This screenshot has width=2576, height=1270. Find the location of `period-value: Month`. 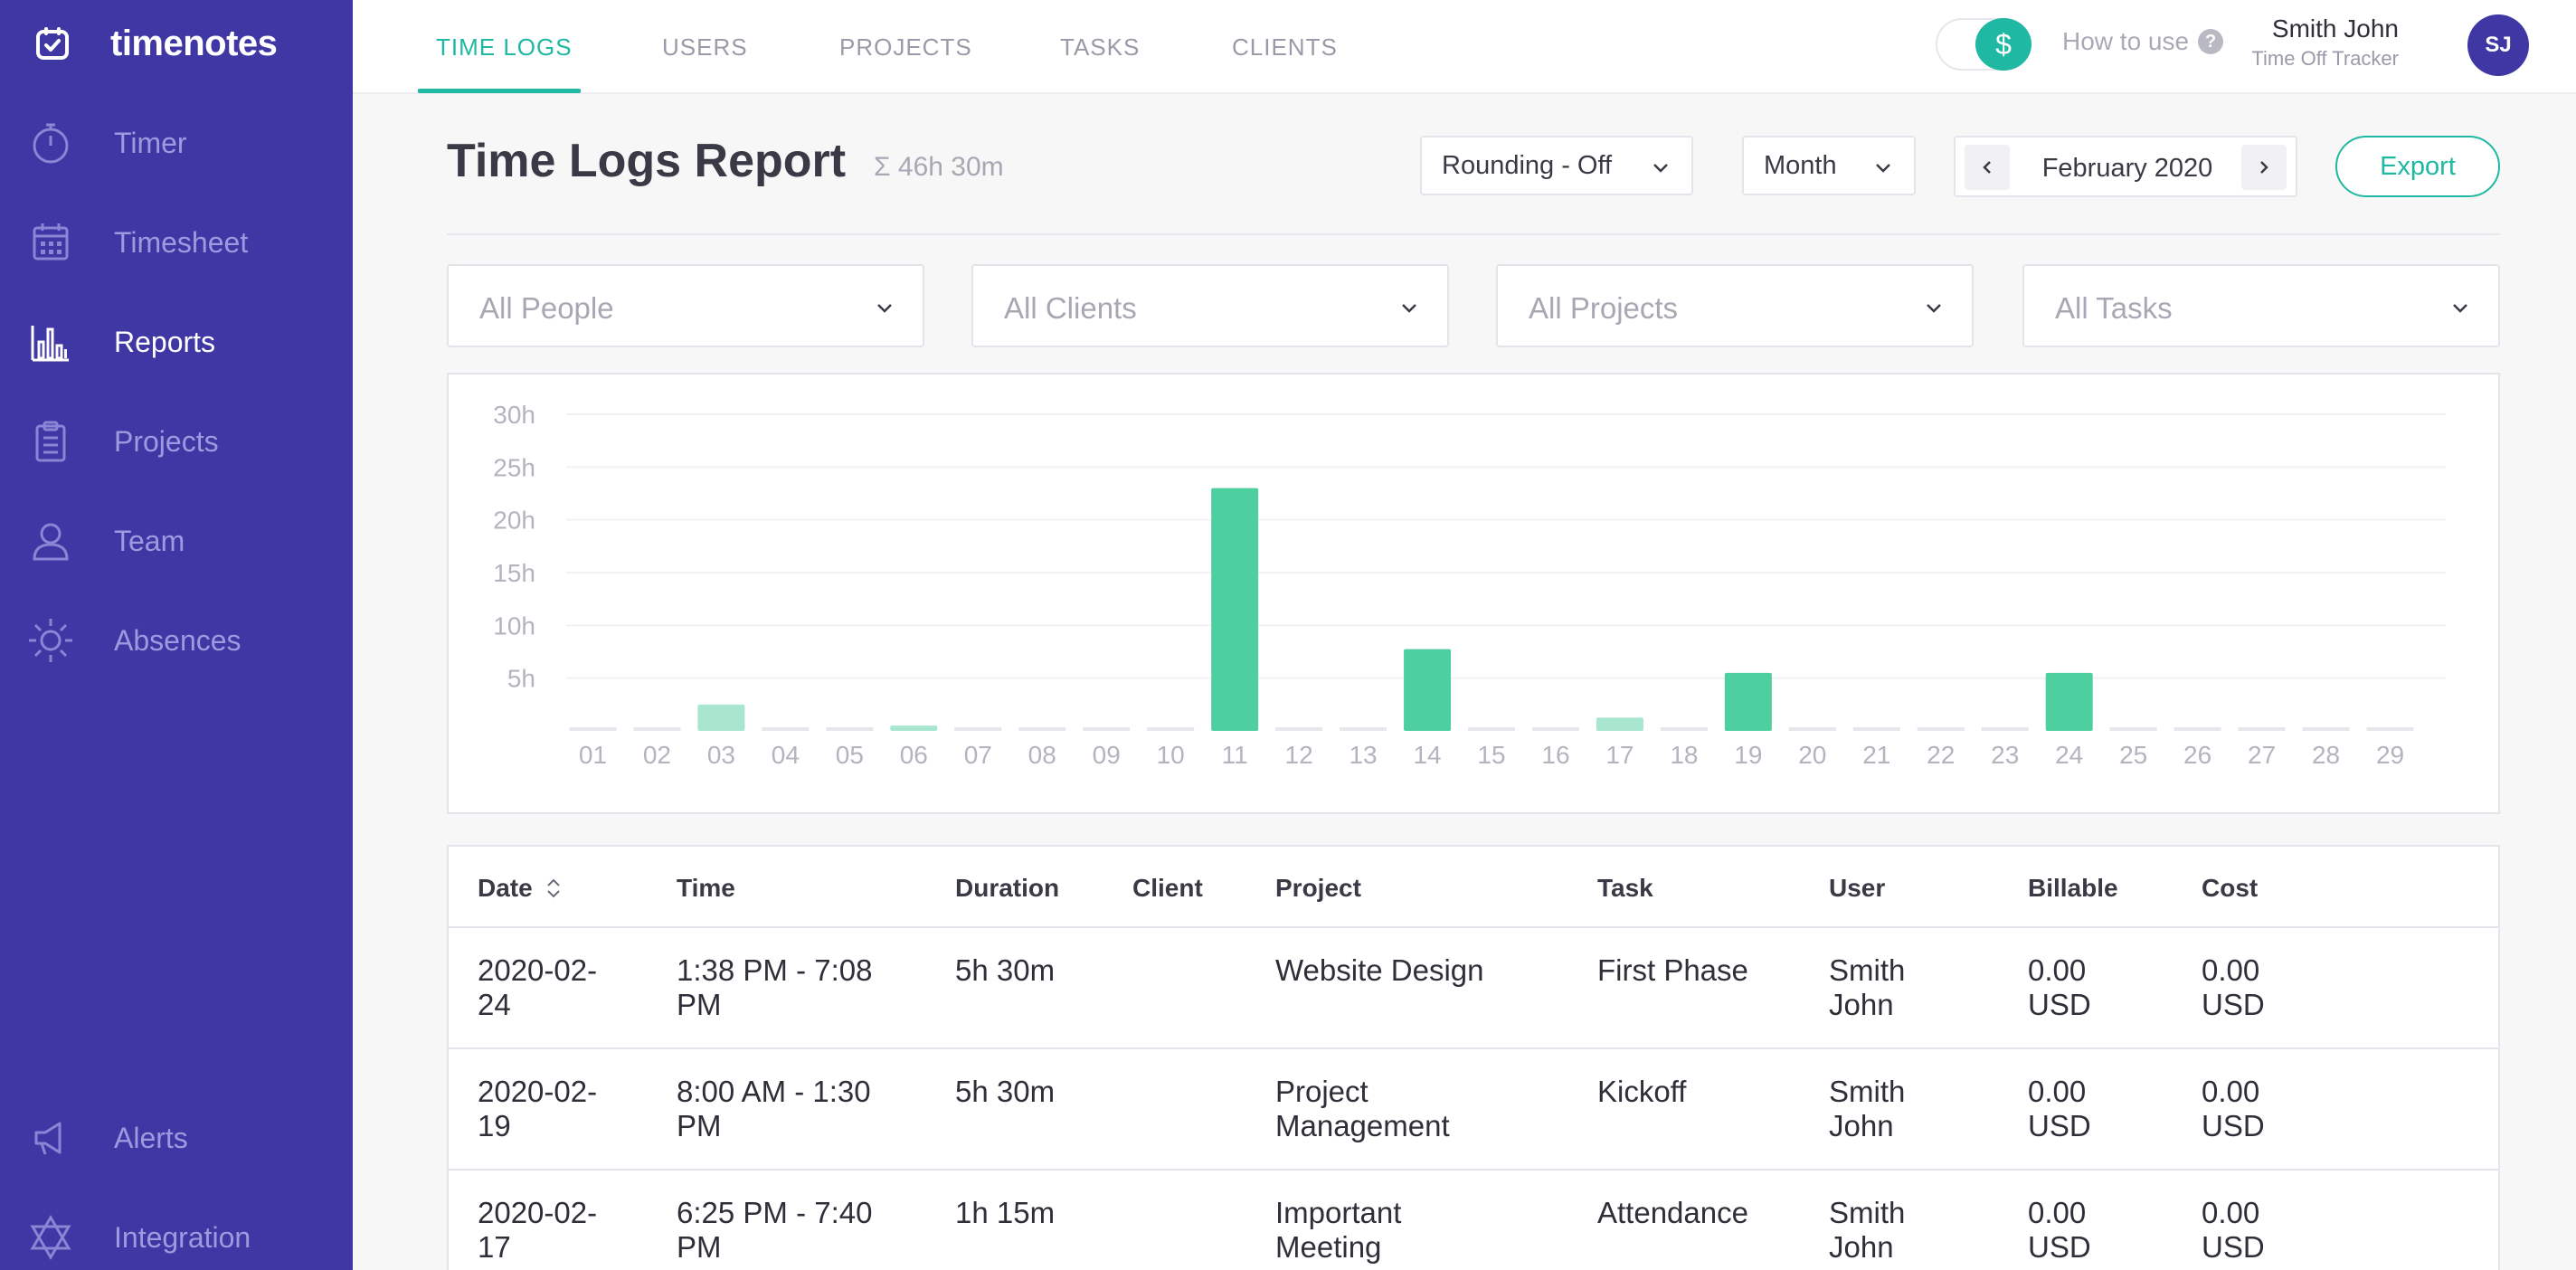

period-value: Month is located at coordinates (1801, 165).